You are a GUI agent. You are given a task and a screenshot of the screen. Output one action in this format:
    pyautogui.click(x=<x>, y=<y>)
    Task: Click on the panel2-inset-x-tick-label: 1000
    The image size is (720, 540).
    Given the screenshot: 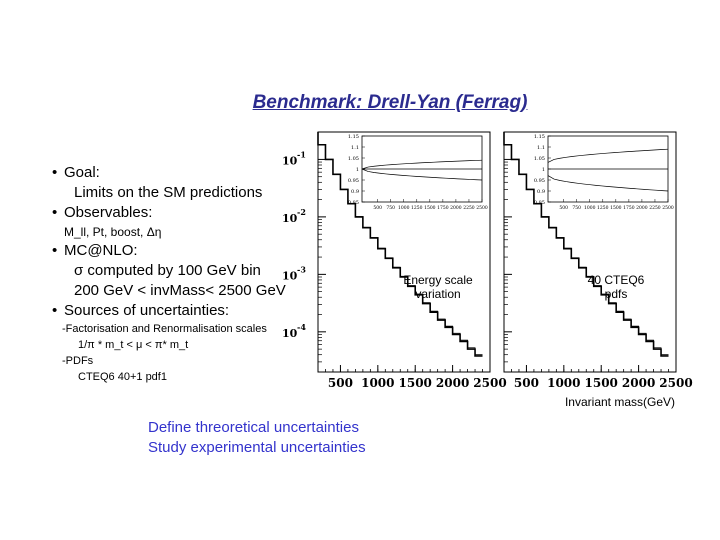 What is the action you would take?
    pyautogui.click(x=590, y=208)
    